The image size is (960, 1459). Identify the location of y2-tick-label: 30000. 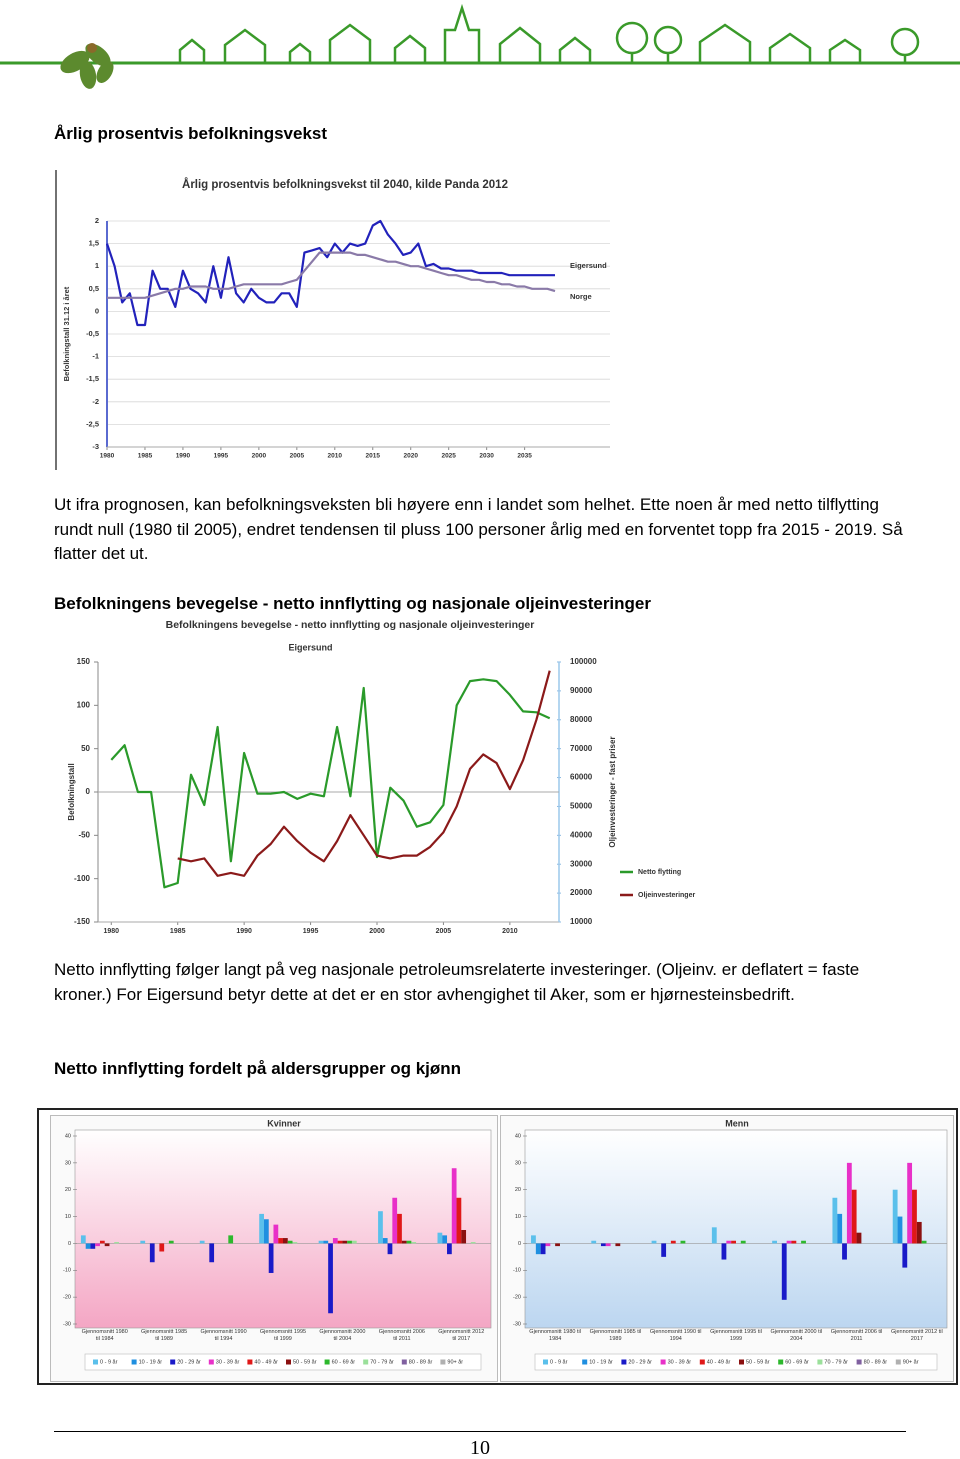
(581, 863).